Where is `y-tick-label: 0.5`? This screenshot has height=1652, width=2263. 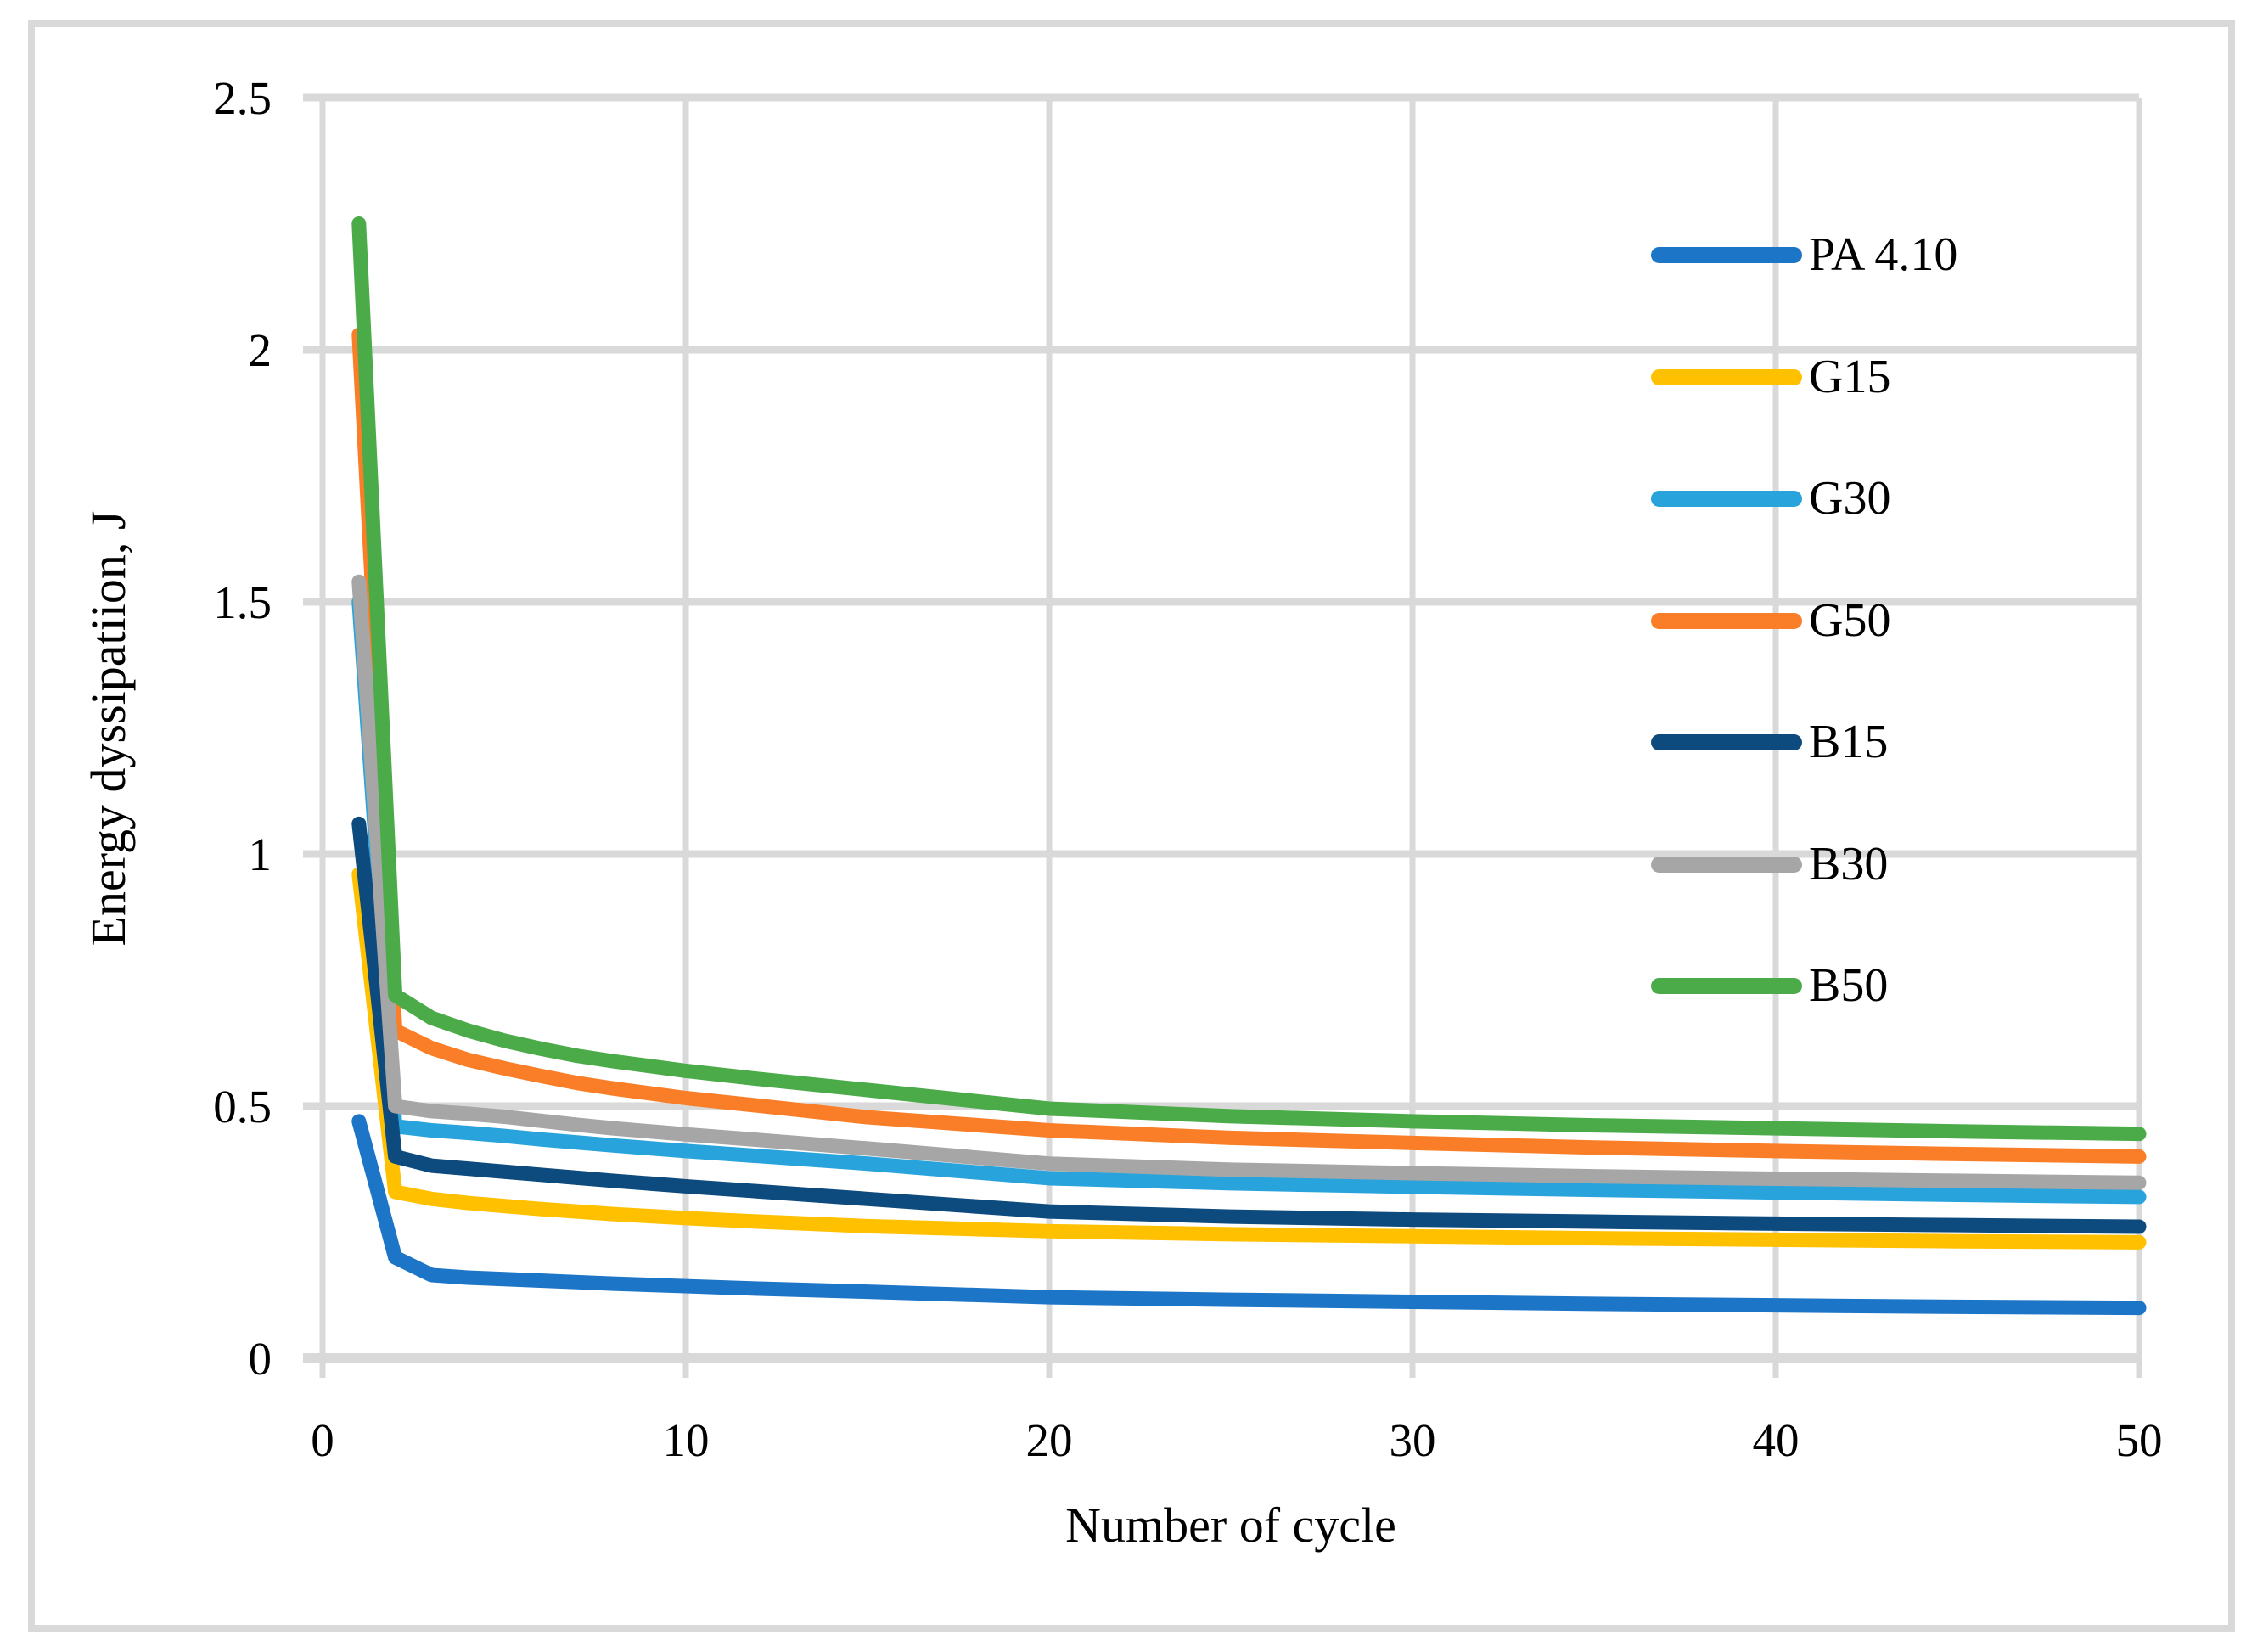 y-tick-label: 0.5 is located at coordinates (243, 1106).